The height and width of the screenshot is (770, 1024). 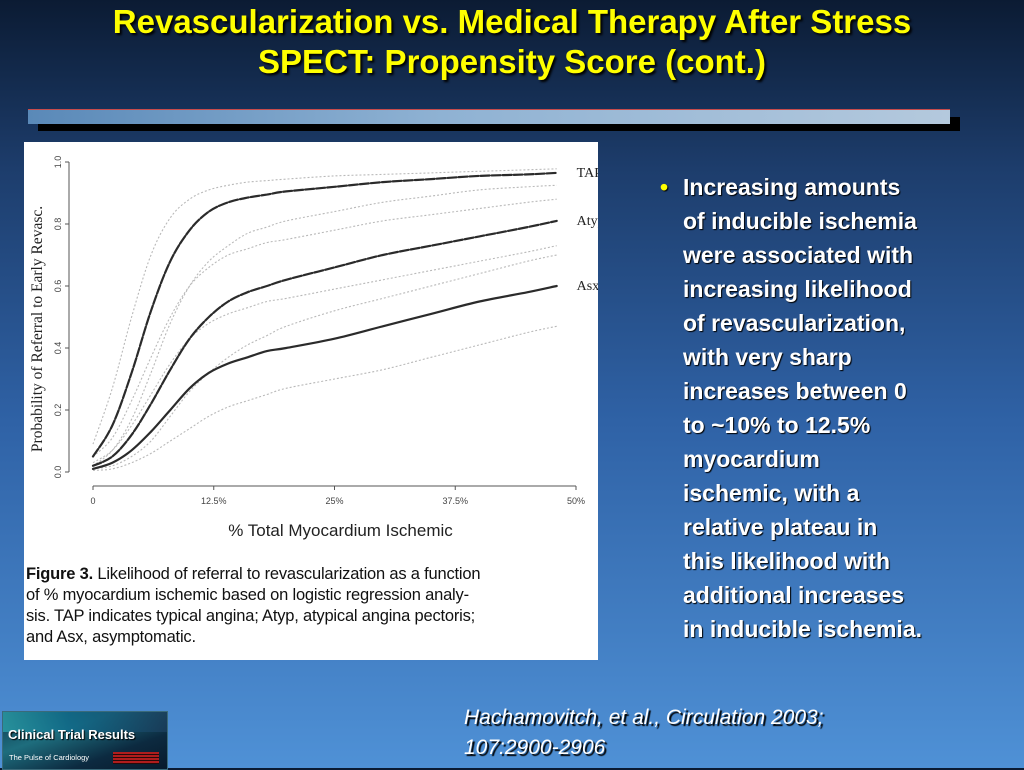 What do you see at coordinates (136, 758) in the screenshot?
I see `logo-stripes-graphic` at bounding box center [136, 758].